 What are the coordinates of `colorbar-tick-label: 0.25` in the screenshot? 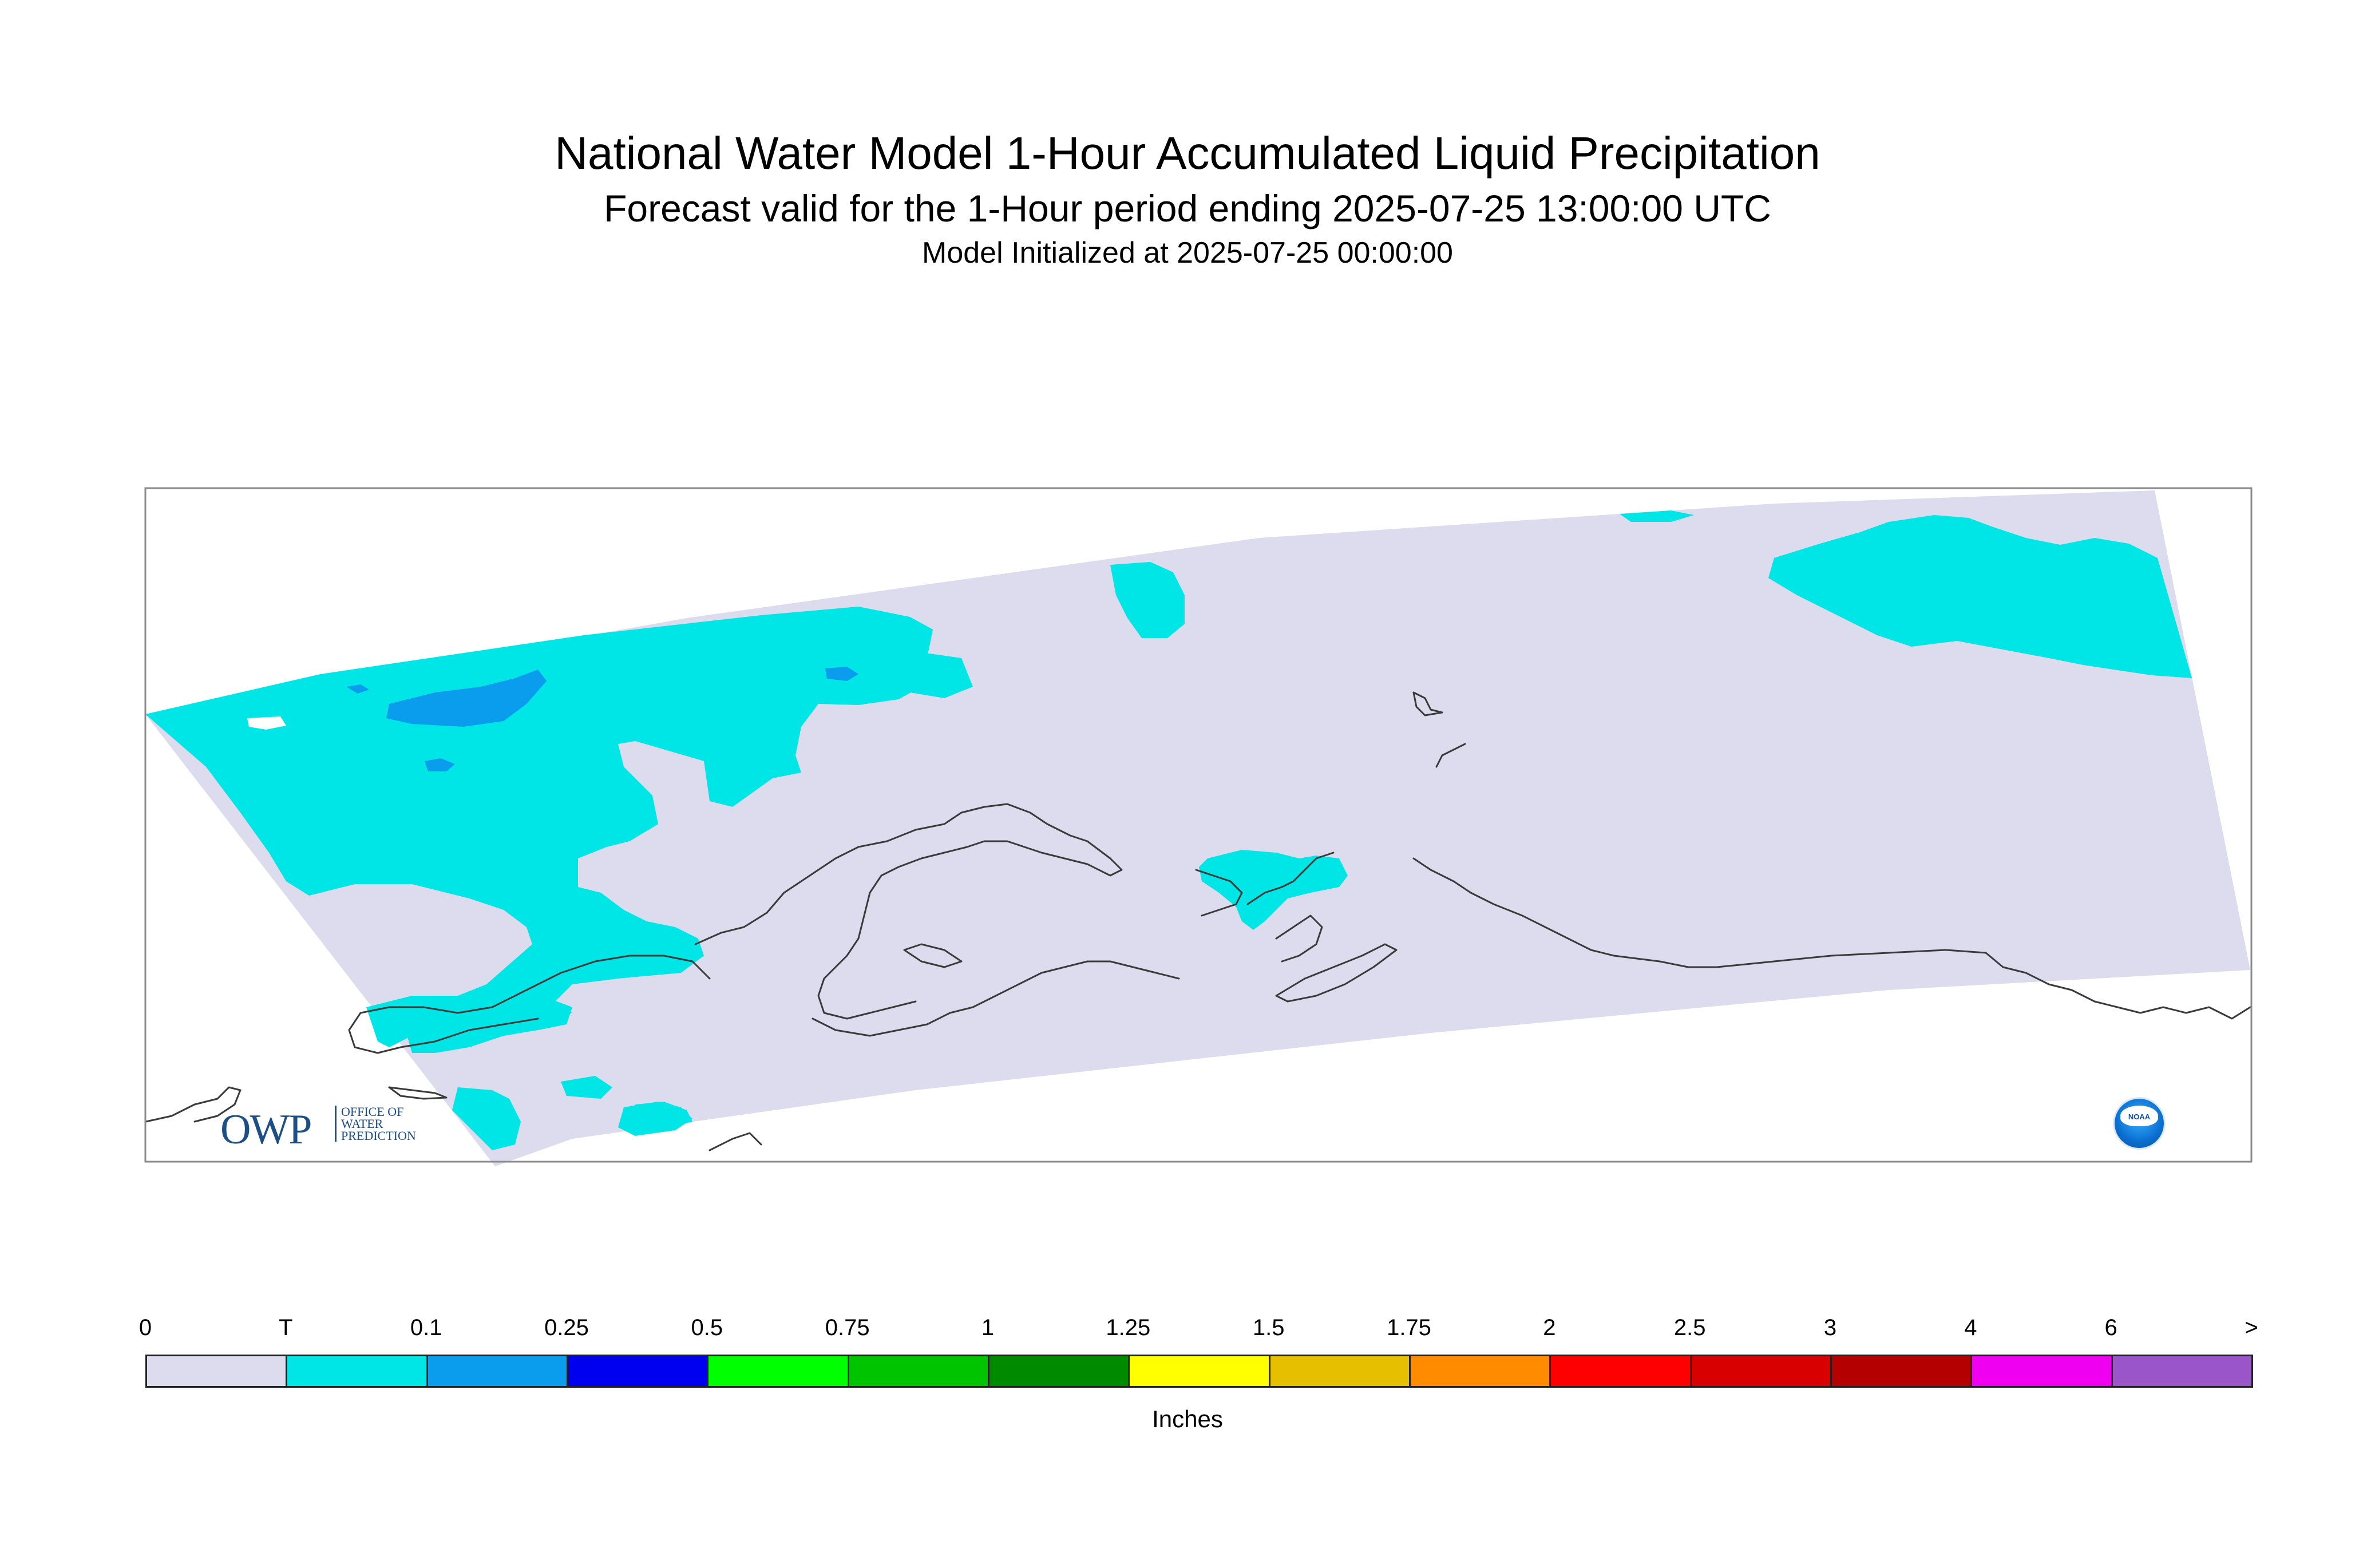 It's located at (567, 1327).